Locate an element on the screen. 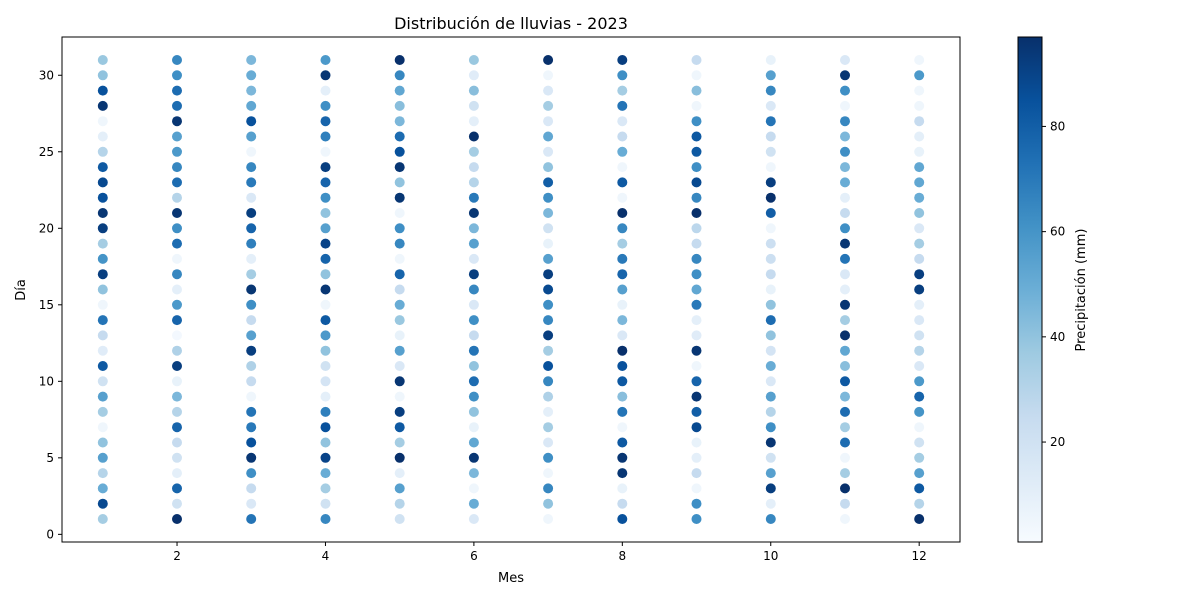  y-tick-label: 15 is located at coordinates (46, 305).